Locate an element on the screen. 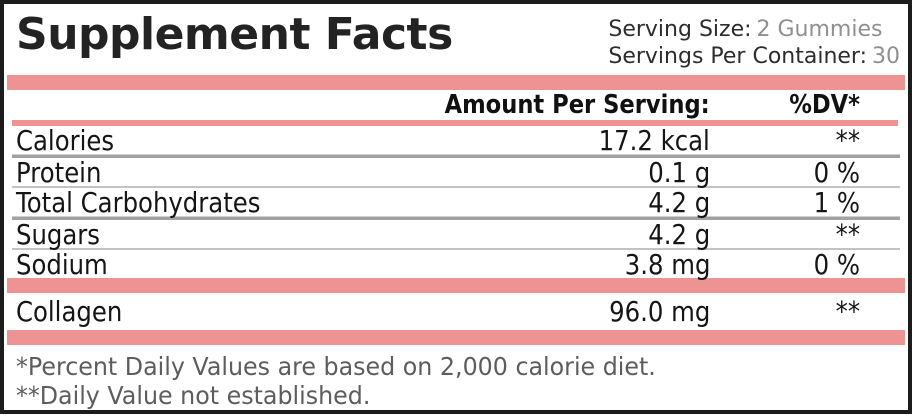 Image resolution: width=912 pixels, height=420 pixels. divider-bar-top is located at coordinates (456, 82).